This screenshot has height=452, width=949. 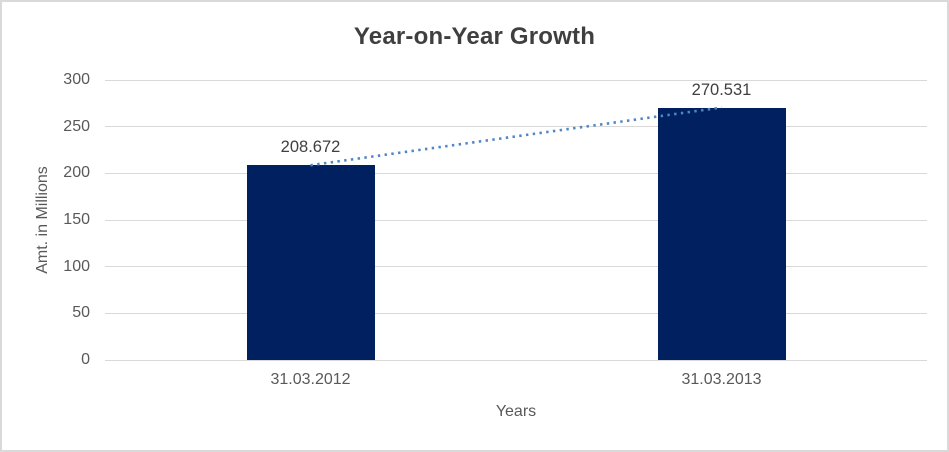 I want to click on y-axis-tick-label: 50, so click(x=81, y=313).